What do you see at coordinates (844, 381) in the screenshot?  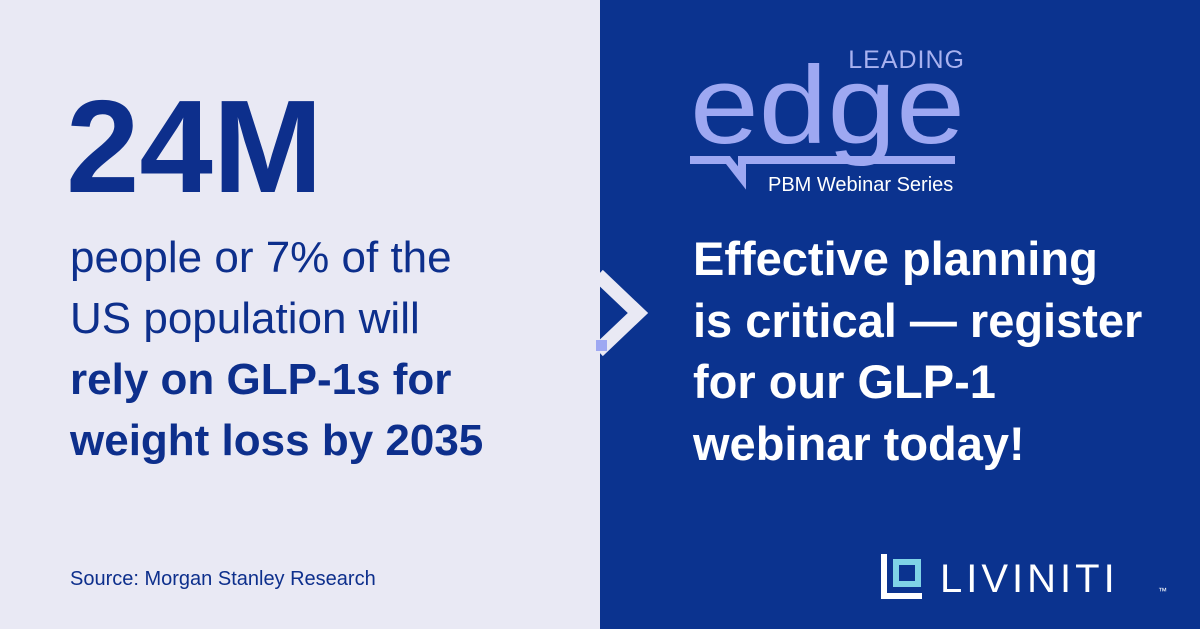 I see `cta-line: for our GLP-1` at bounding box center [844, 381].